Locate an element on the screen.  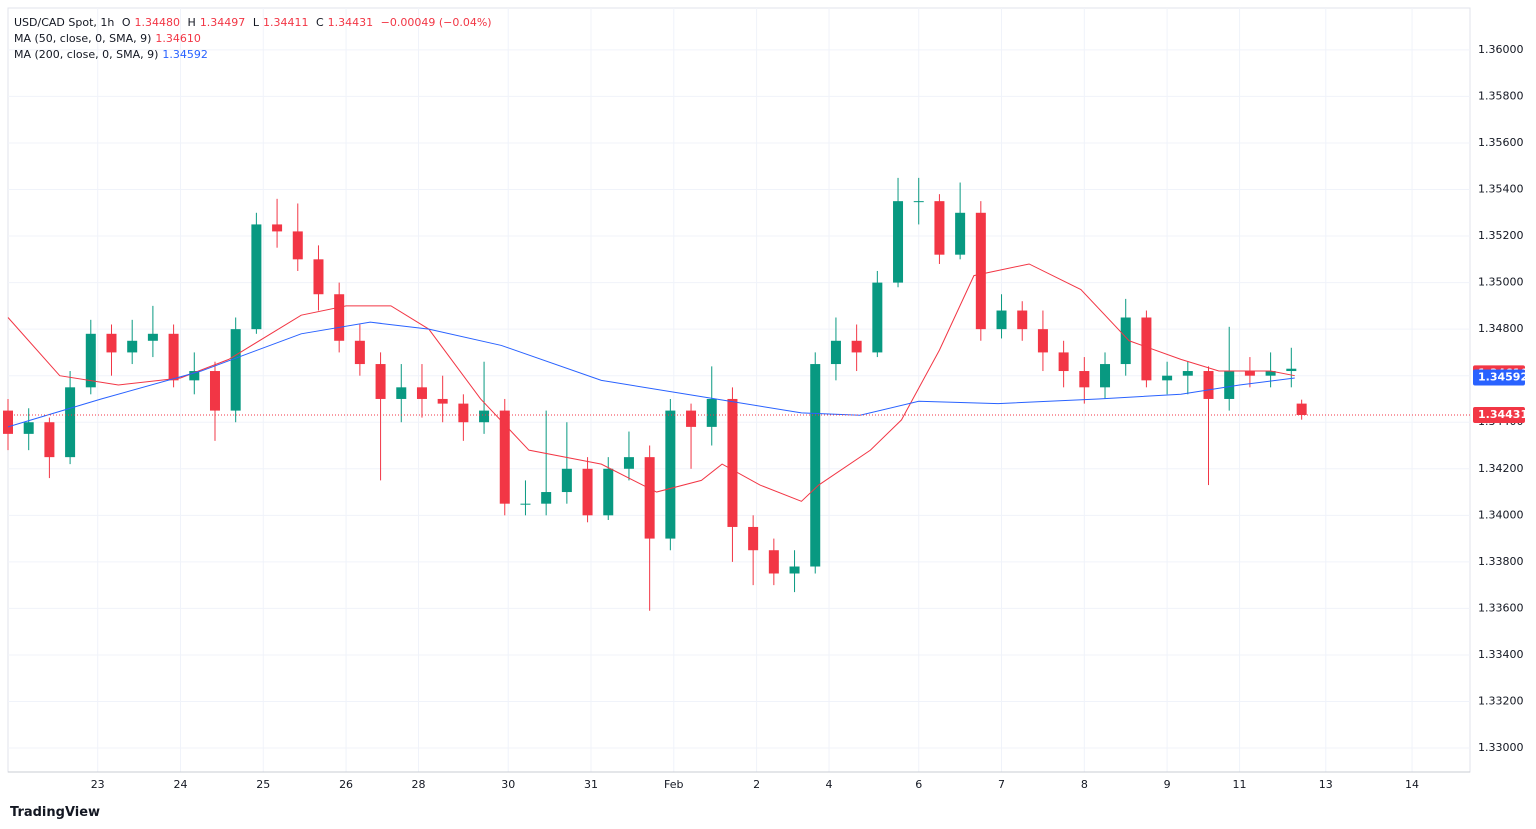
x-tick-label: 4 is located at coordinates (829, 784).